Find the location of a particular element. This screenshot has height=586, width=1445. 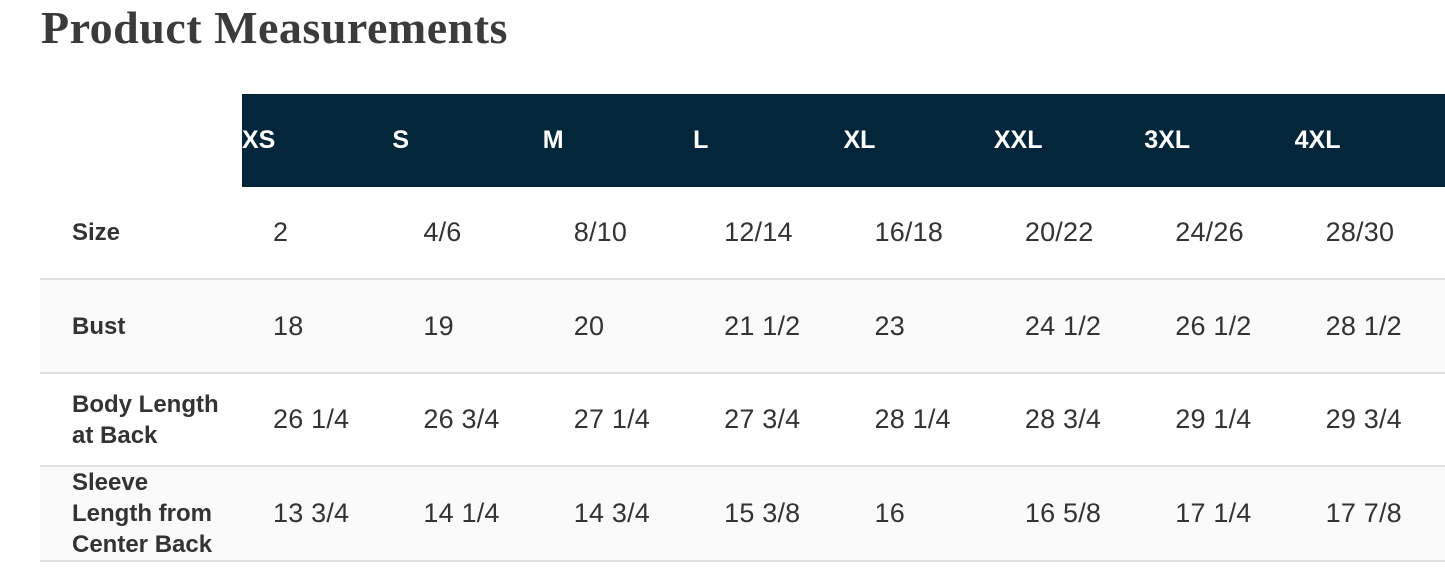

table-cell: 14 3/4 is located at coordinates (618, 514).